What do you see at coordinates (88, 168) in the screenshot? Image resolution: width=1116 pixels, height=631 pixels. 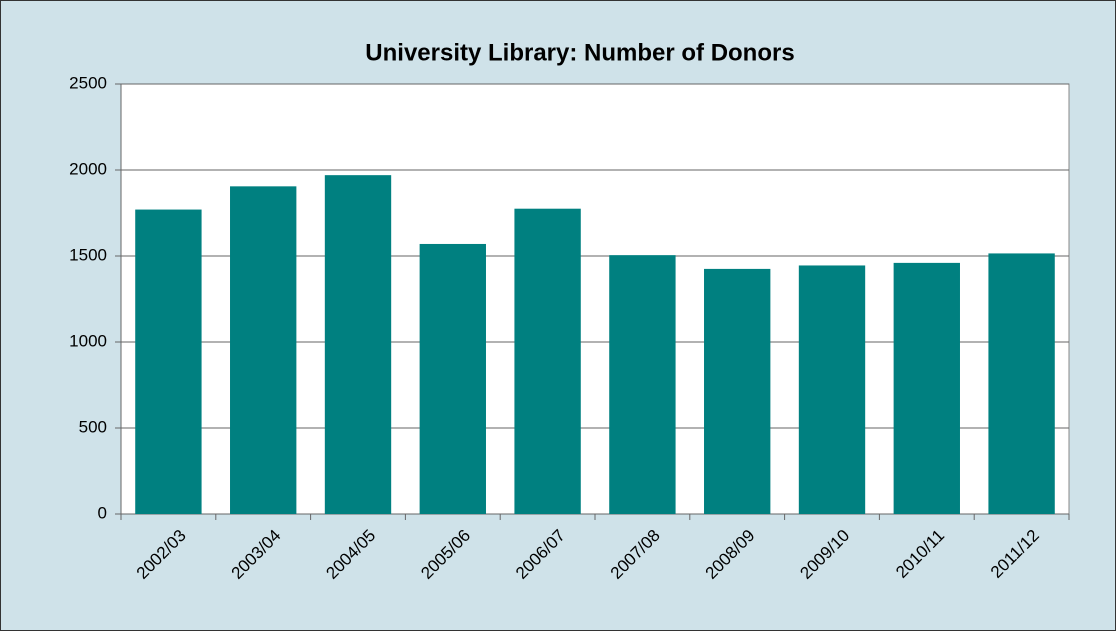 I see `y-tick-label: 2000` at bounding box center [88, 168].